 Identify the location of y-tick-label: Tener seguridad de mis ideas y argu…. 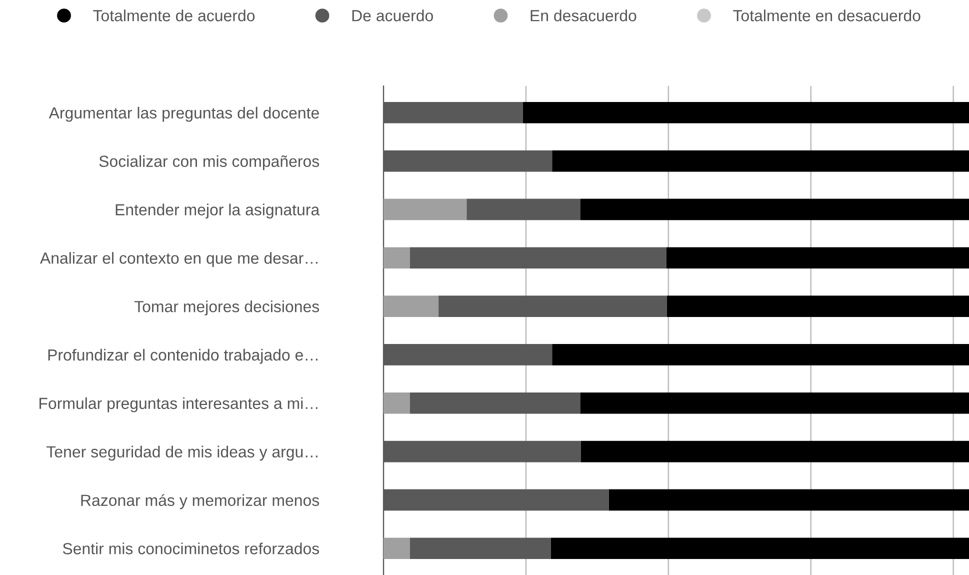
(182, 453).